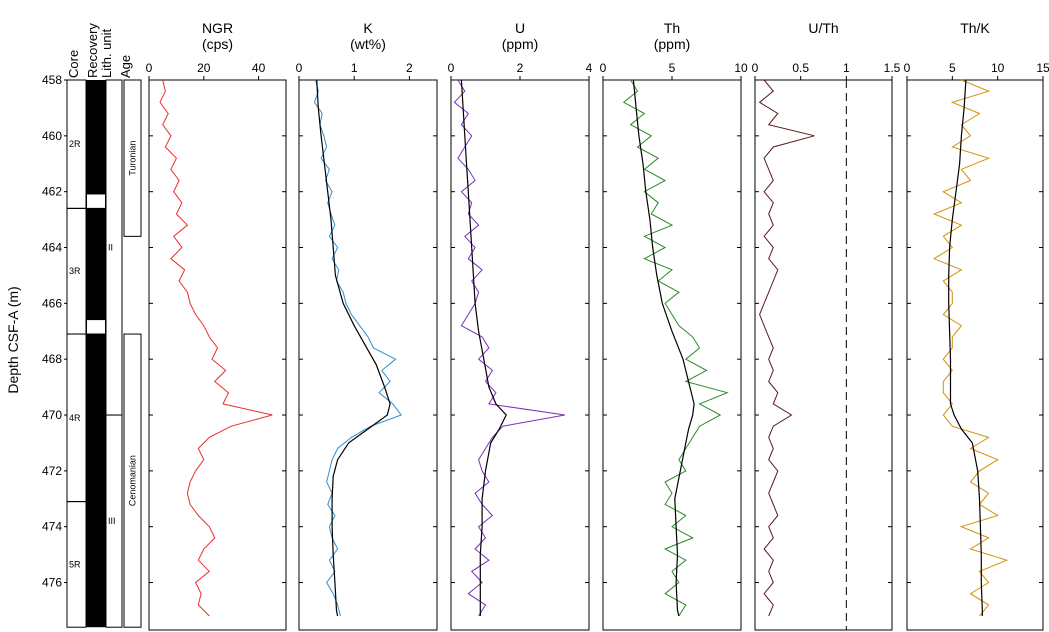 Image resolution: width=1049 pixels, height=632 pixels. Describe the element at coordinates (75, 564) in the screenshot. I see `core-label: 5R` at that location.